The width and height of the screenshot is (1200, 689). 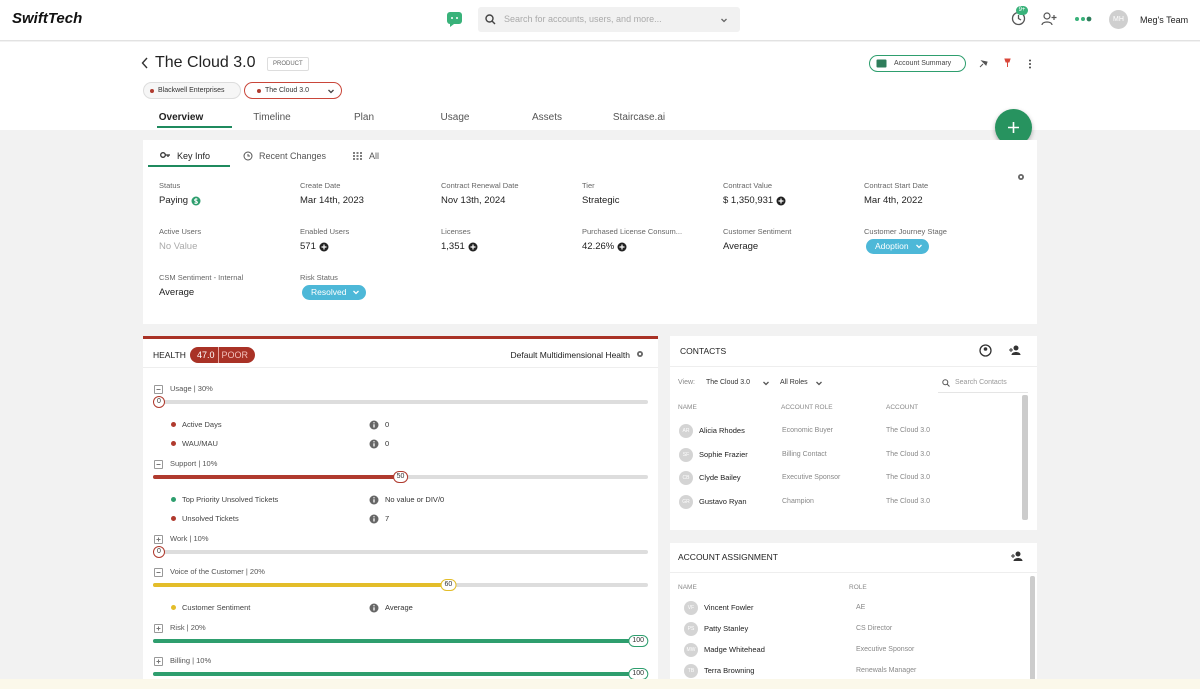 What do you see at coordinates (173, 424) in the screenshot?
I see `metric-dot` at bounding box center [173, 424].